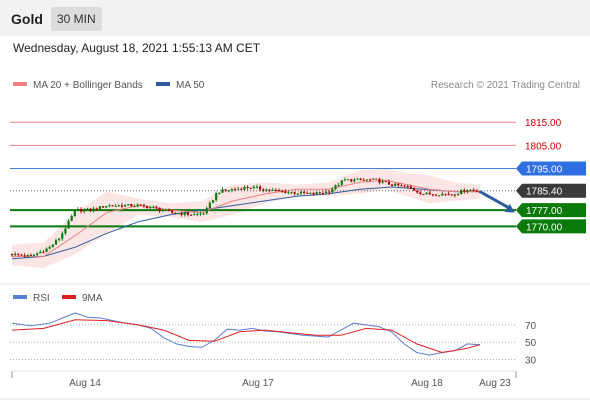 The height and width of the screenshot is (400, 590). What do you see at coordinates (31, 298) in the screenshot?
I see `legend-rsi: RSI` at bounding box center [31, 298].